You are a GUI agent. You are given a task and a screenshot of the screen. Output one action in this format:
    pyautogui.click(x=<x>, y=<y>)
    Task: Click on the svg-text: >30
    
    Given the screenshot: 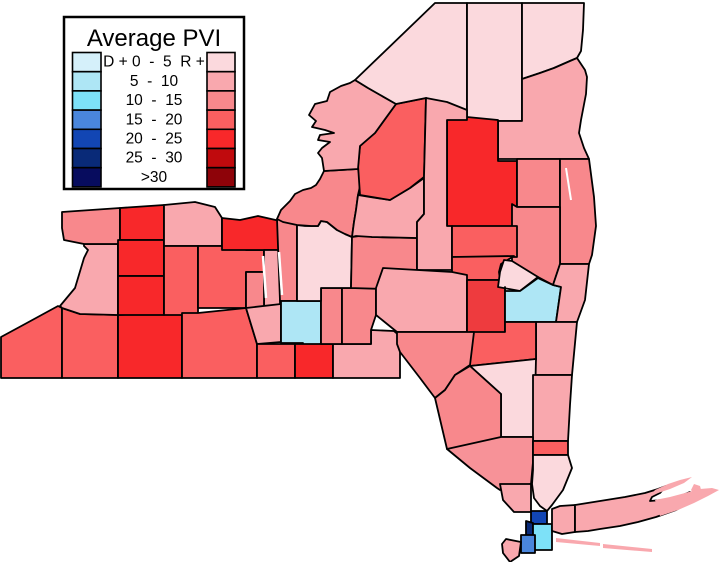 What is the action you would take?
    pyautogui.click(x=154, y=177)
    